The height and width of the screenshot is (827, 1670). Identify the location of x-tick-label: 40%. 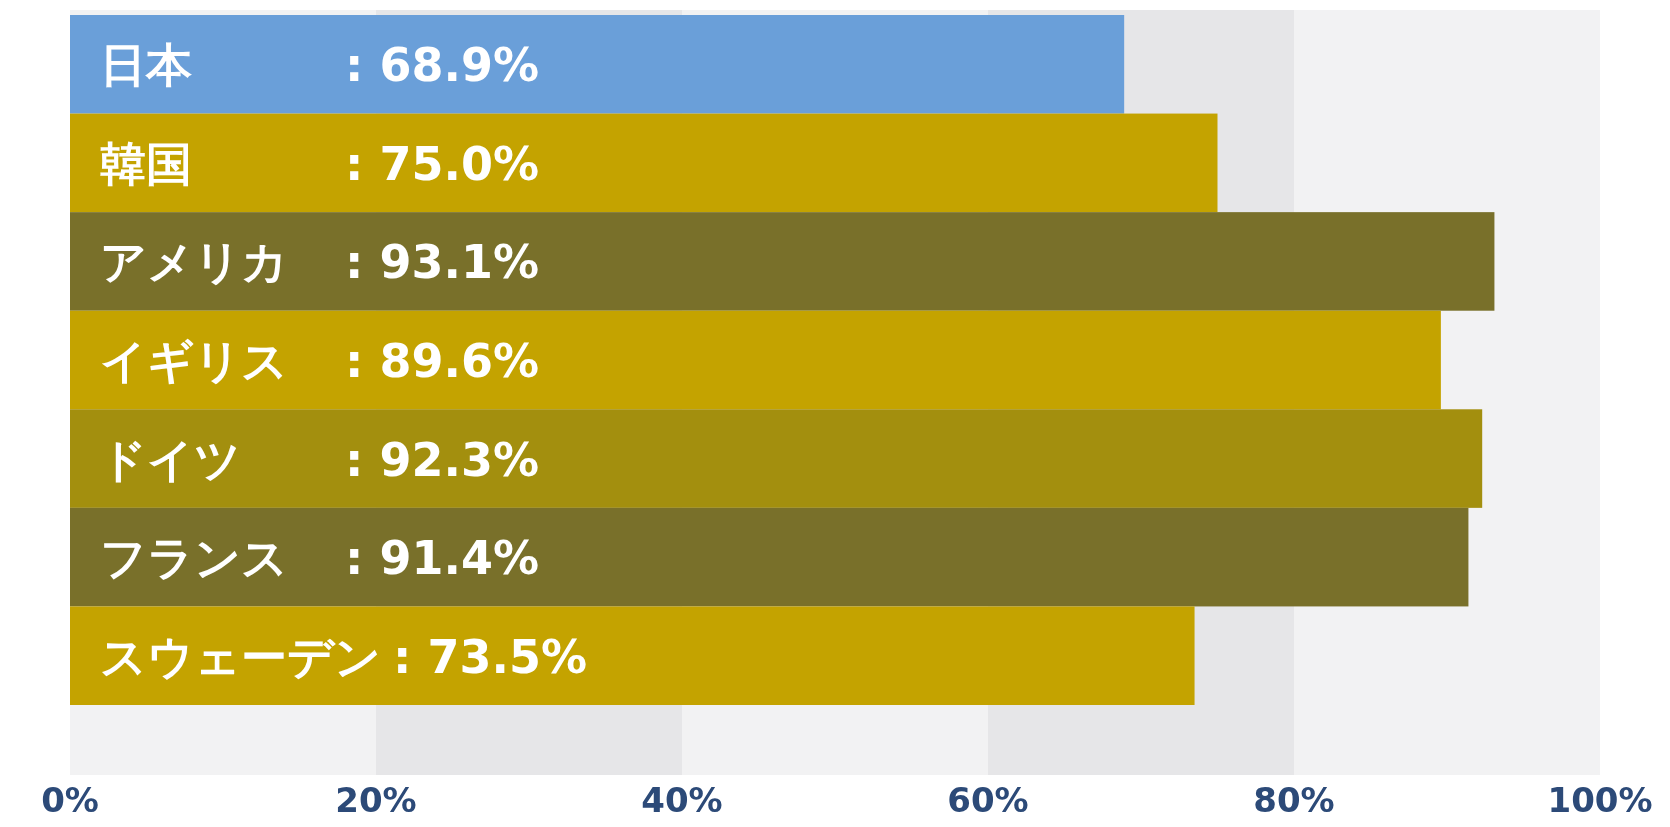
(682, 800).